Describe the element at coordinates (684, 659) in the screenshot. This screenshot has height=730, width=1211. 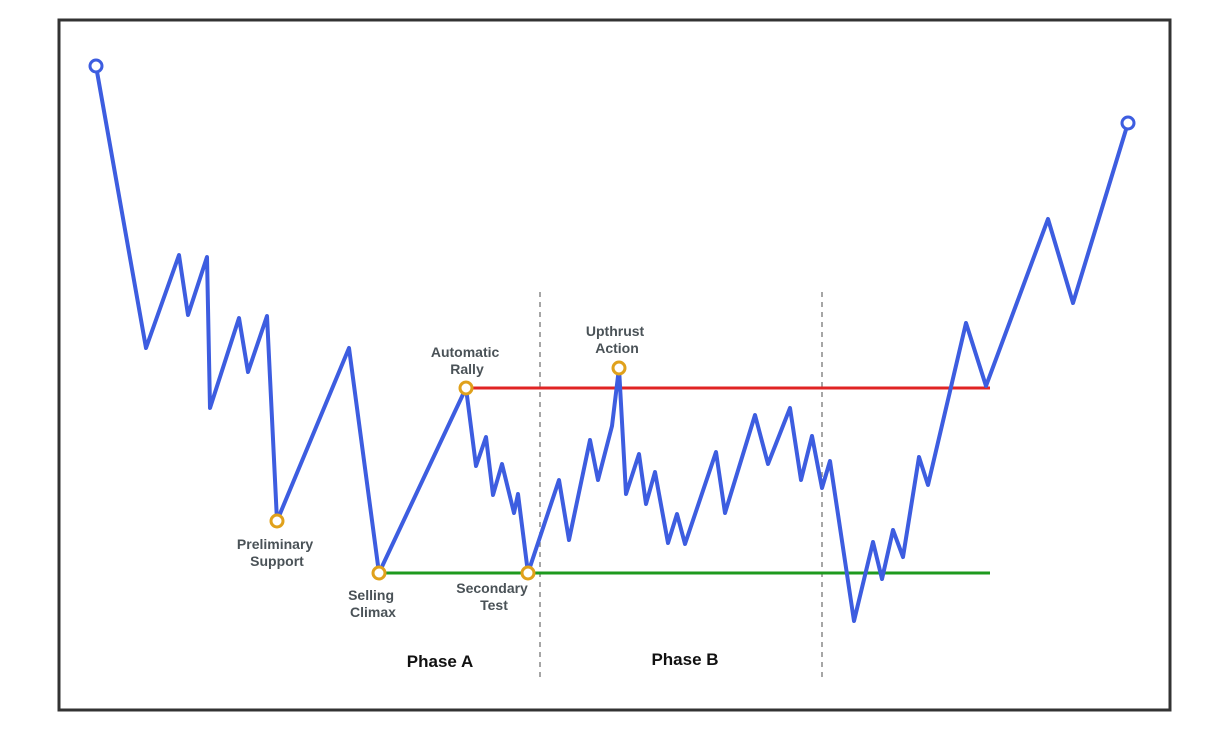
I see `phase-b-label: Phase B` at that location.